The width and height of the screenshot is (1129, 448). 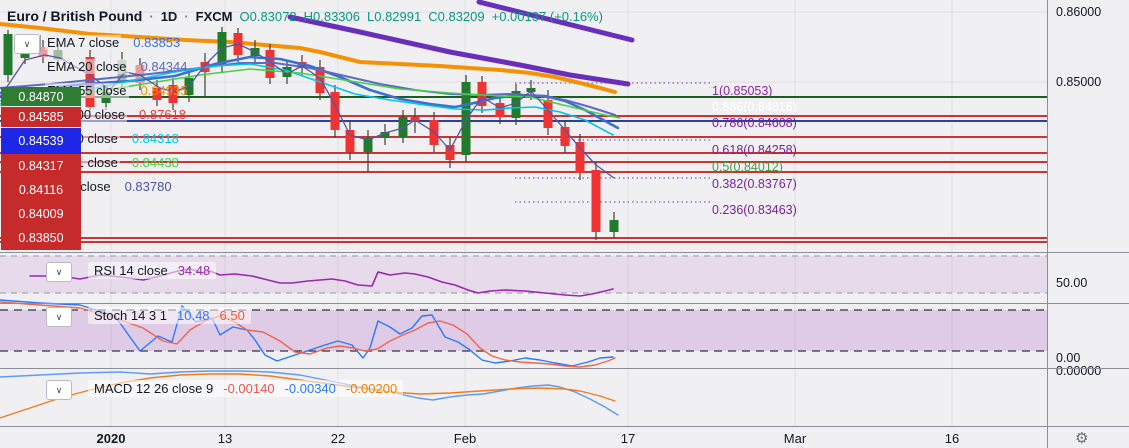 I want to click on rsi-tick: 50.00, so click(x=1072, y=283).